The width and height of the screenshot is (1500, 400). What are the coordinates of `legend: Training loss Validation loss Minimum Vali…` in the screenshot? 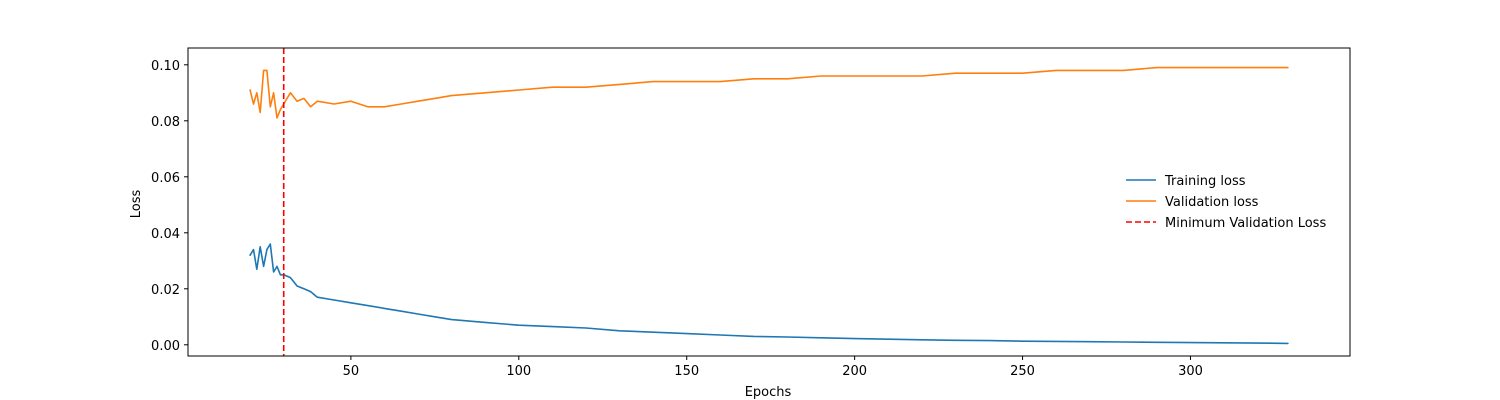 It's located at (1226, 202).